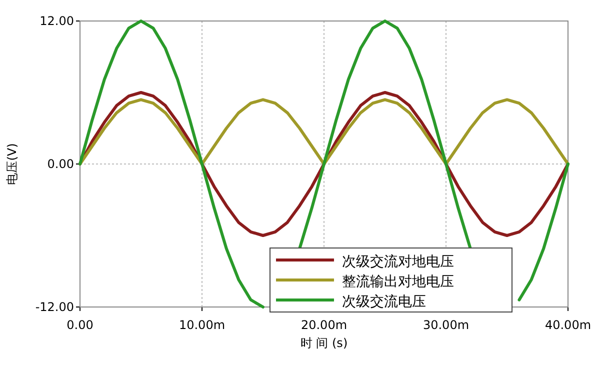 The image size is (612, 375). I want to click on x-tick-label: 20.00m, so click(324, 325).